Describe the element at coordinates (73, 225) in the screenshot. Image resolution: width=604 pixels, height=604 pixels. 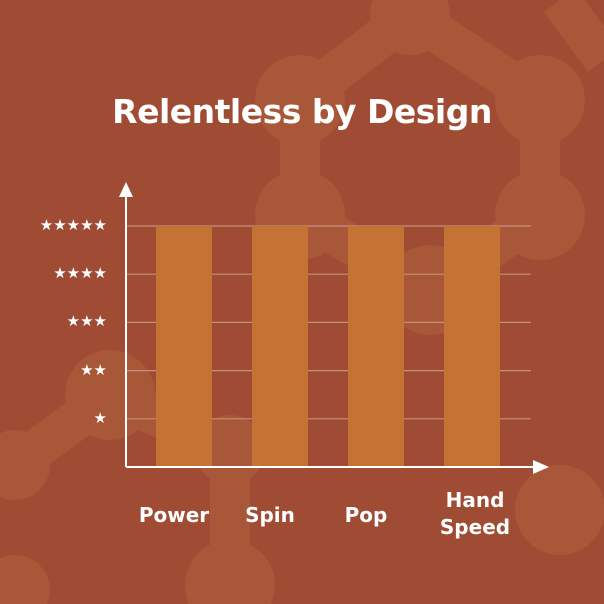
I see `y-tick-label: ★★★★★` at that location.